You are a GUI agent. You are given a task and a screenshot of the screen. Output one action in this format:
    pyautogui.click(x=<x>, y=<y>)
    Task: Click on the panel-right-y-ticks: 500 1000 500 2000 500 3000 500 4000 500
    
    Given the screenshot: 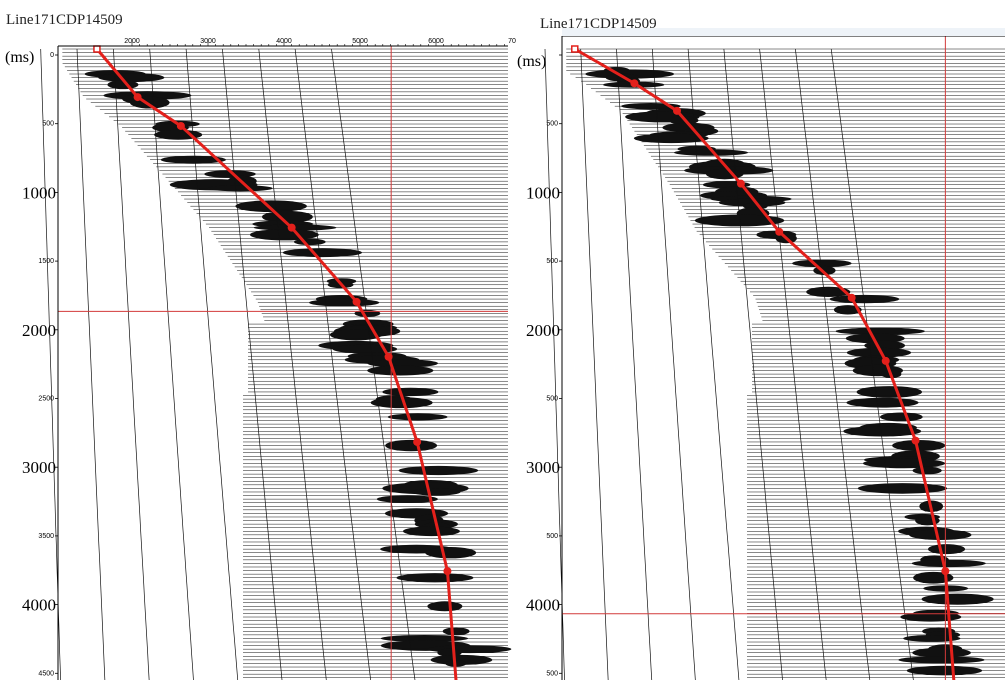 What is the action you would take?
    pyautogui.click(x=544, y=365)
    